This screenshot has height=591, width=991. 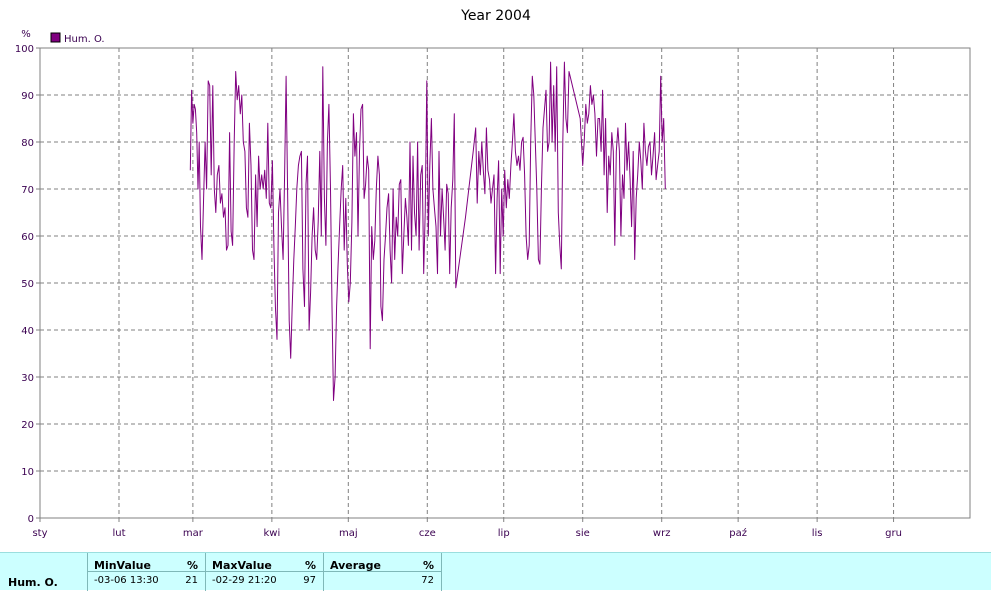 I want to click on x-tick-label: lut, so click(x=118, y=533).